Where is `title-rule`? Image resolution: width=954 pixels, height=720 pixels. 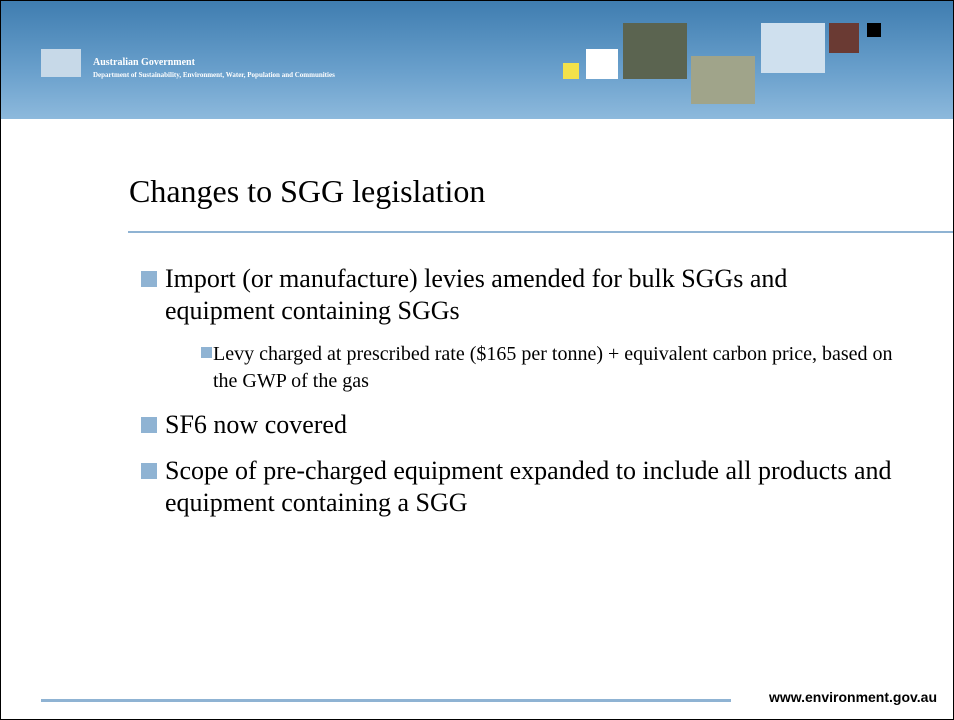 title-rule is located at coordinates (540, 232).